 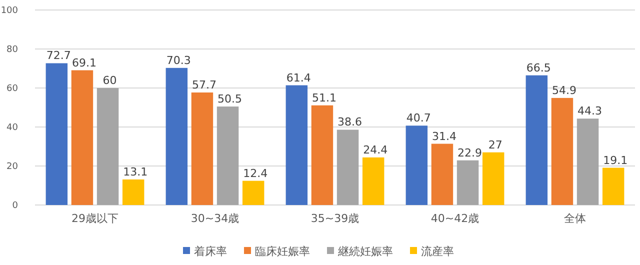 I want to click on y-tick-label: 100, so click(x=9, y=11).